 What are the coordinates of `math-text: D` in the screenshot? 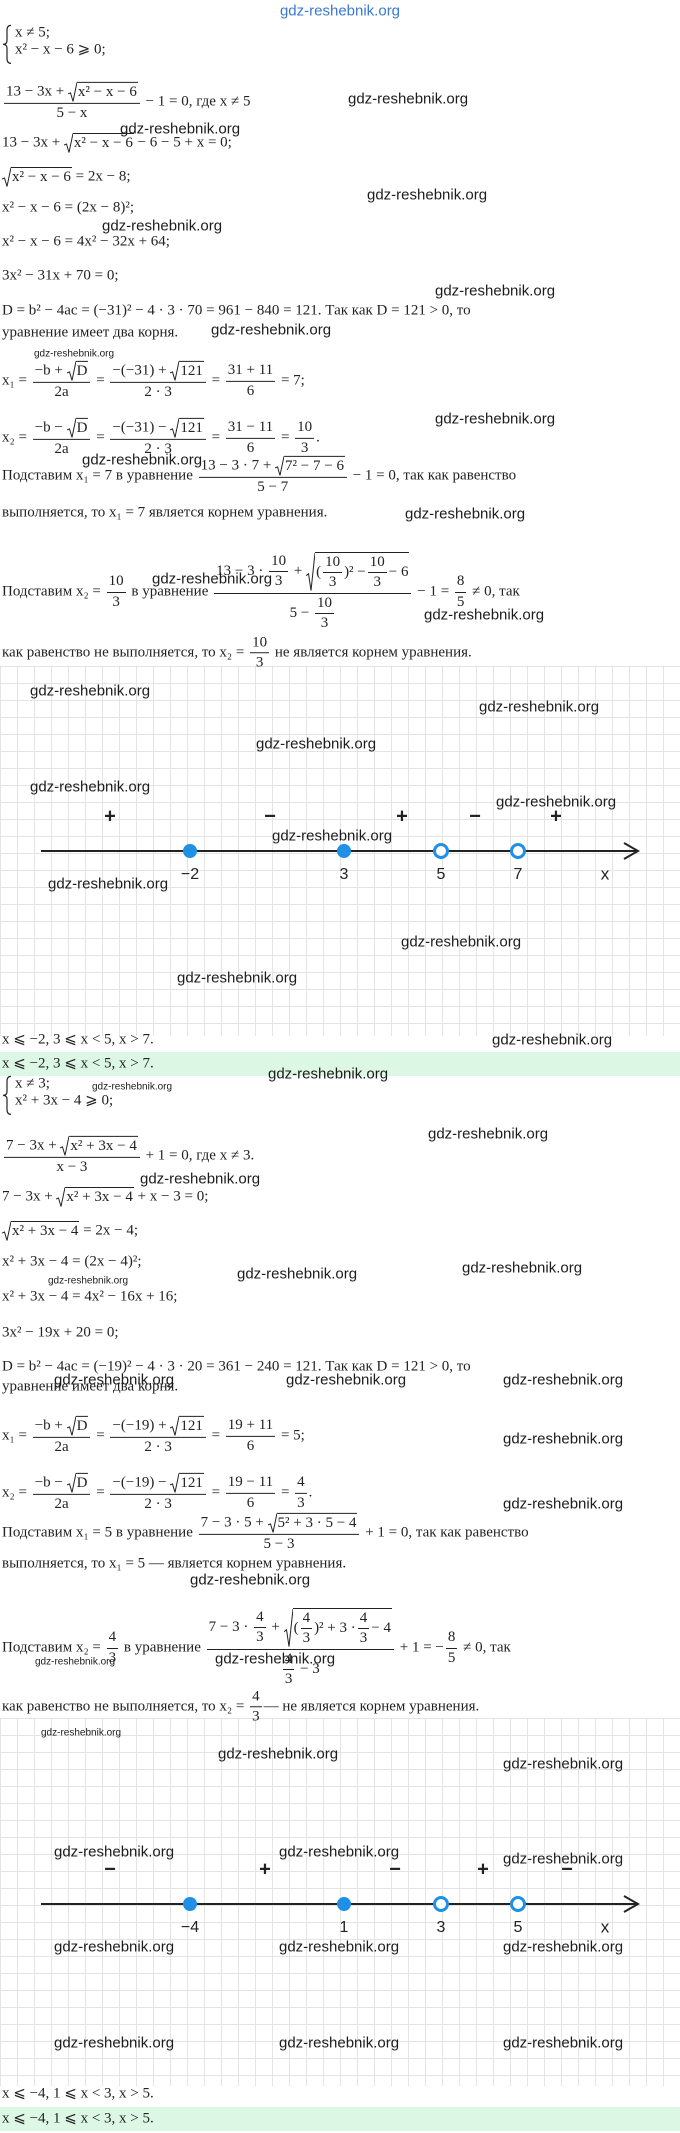 It's located at (82, 428).